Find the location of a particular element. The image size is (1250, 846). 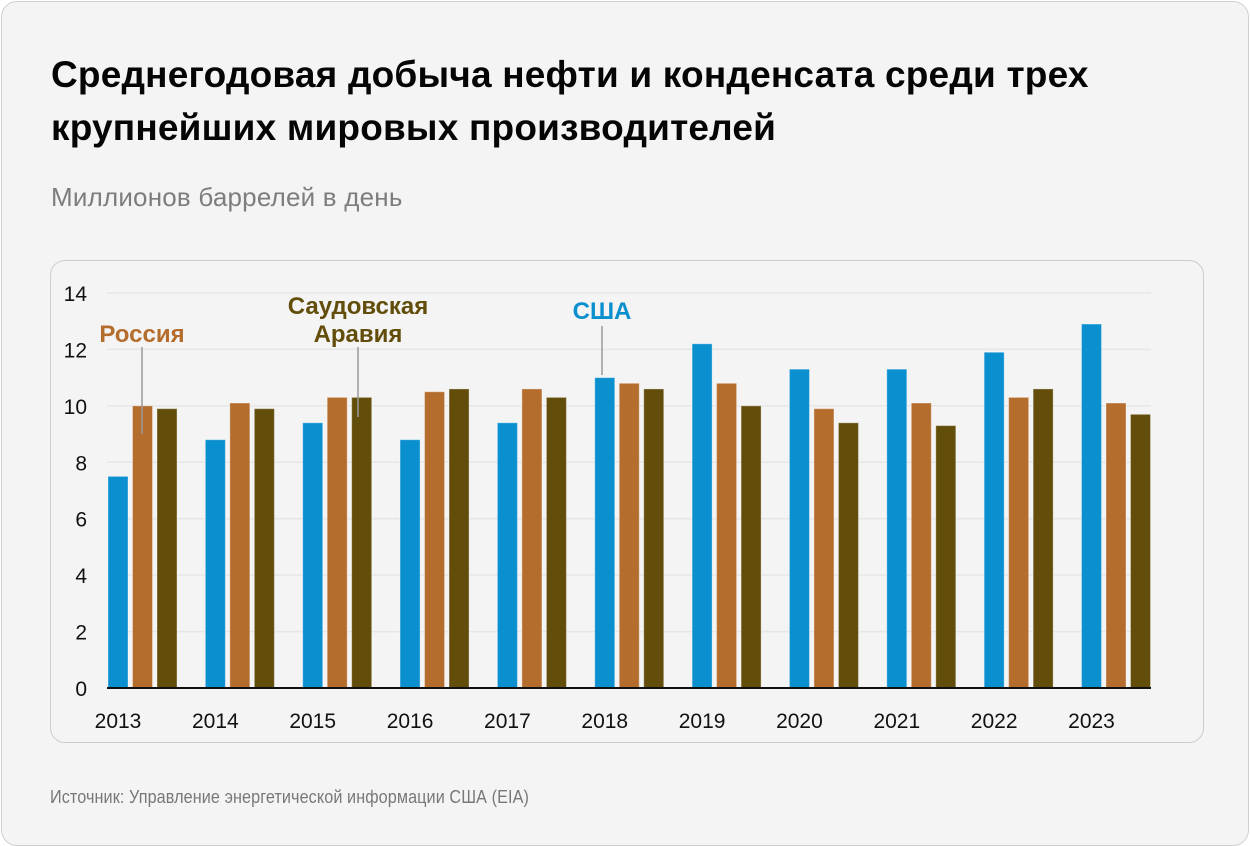

bar-саудовская-аравия-2023 is located at coordinates (1140, 551).